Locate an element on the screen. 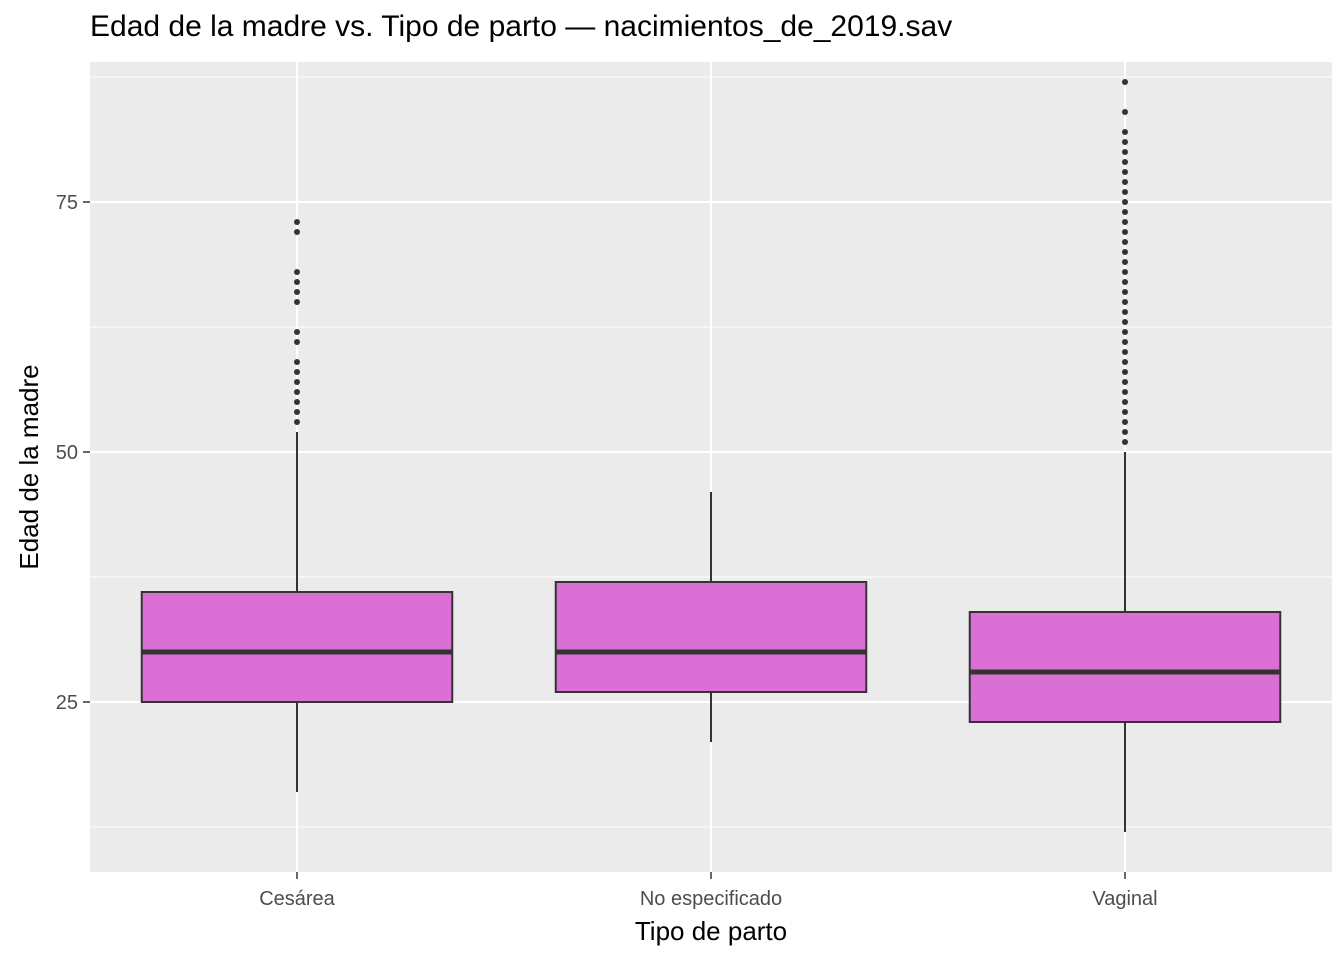 The height and width of the screenshot is (960, 1344). x-axis-title: Tipo de parto is located at coordinates (711, 931).